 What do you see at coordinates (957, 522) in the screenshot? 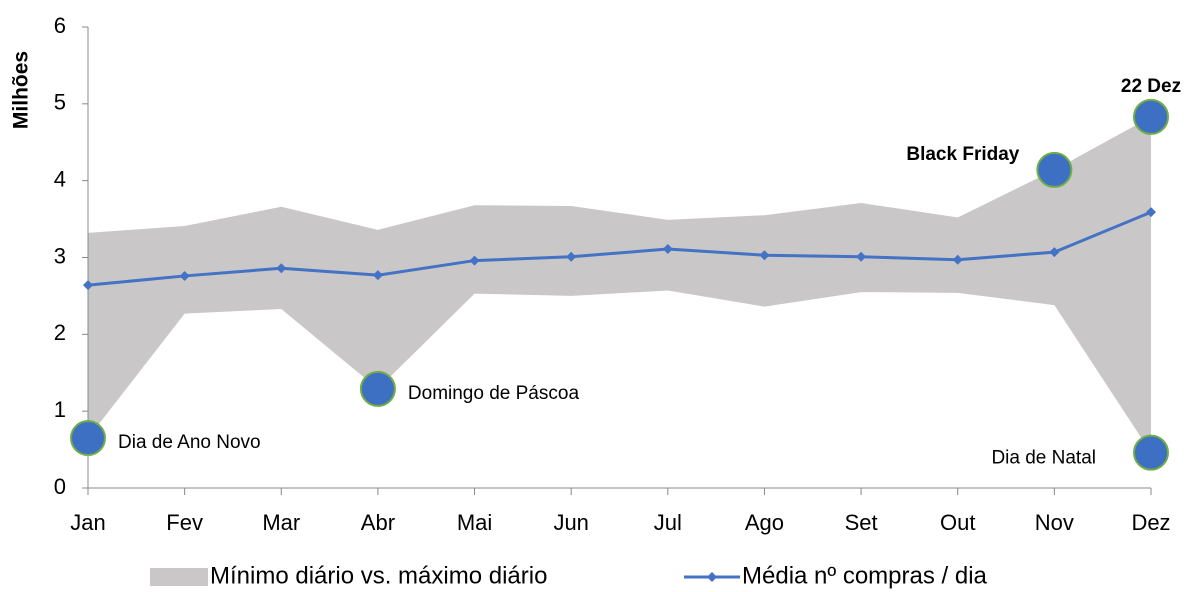
I see `x-tick-label: Out` at bounding box center [957, 522].